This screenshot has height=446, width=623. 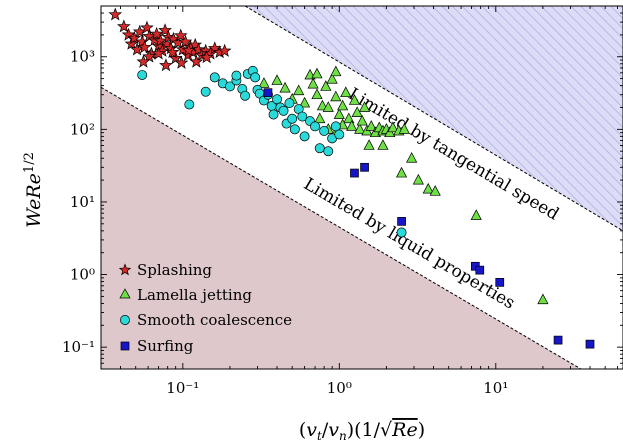 I want to click on legend-star-marker, so click(x=125, y=269).